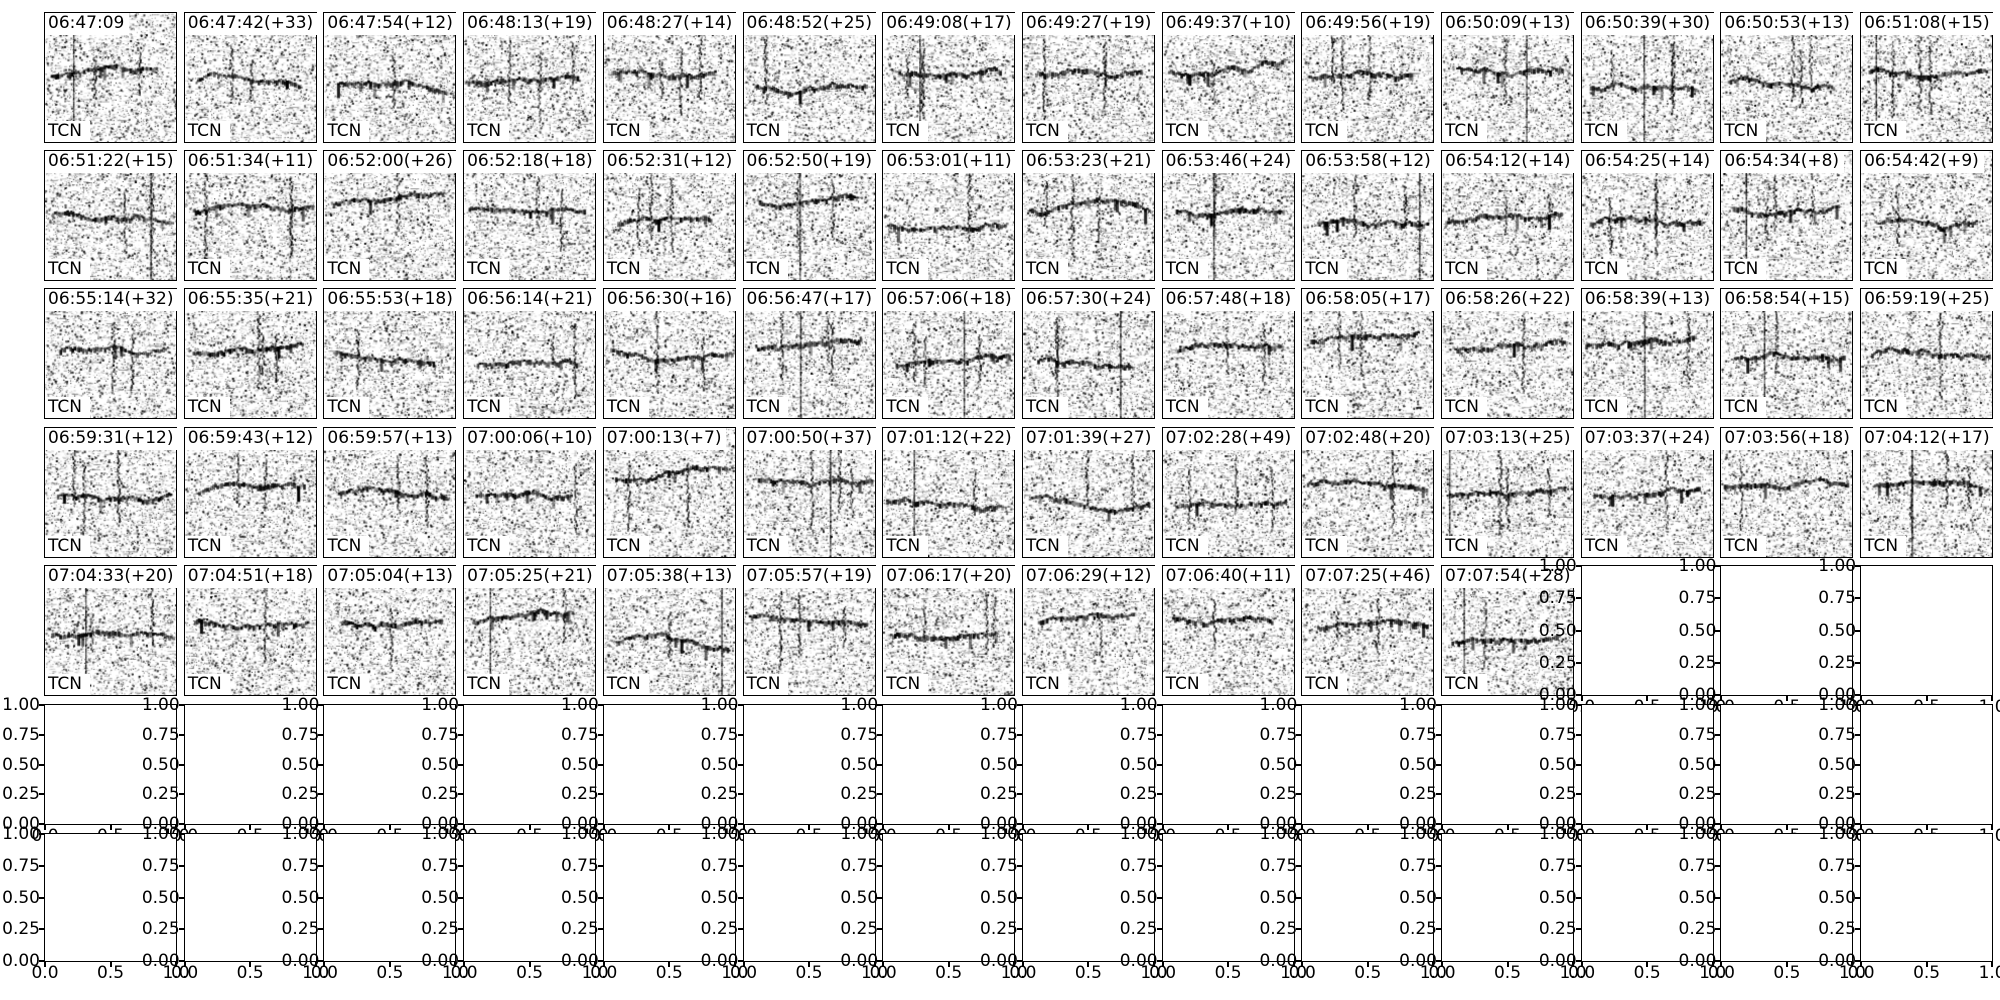 The width and height of the screenshot is (2000, 1000). Describe the element at coordinates (1648, 300) in the screenshot. I see `panel-timestamp-title: 06:58:39(+13)` at that location.